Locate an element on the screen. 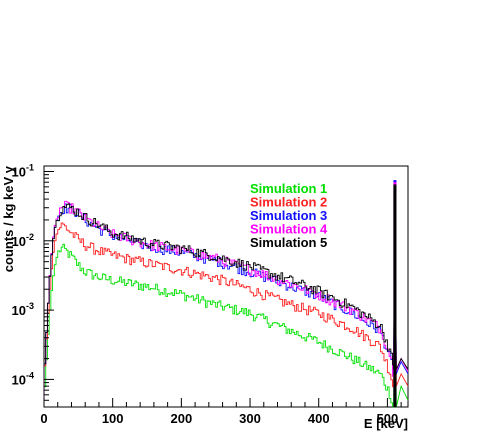 The height and width of the screenshot is (436, 491). y-tick-label: 10⁻² is located at coordinates (23, 240).